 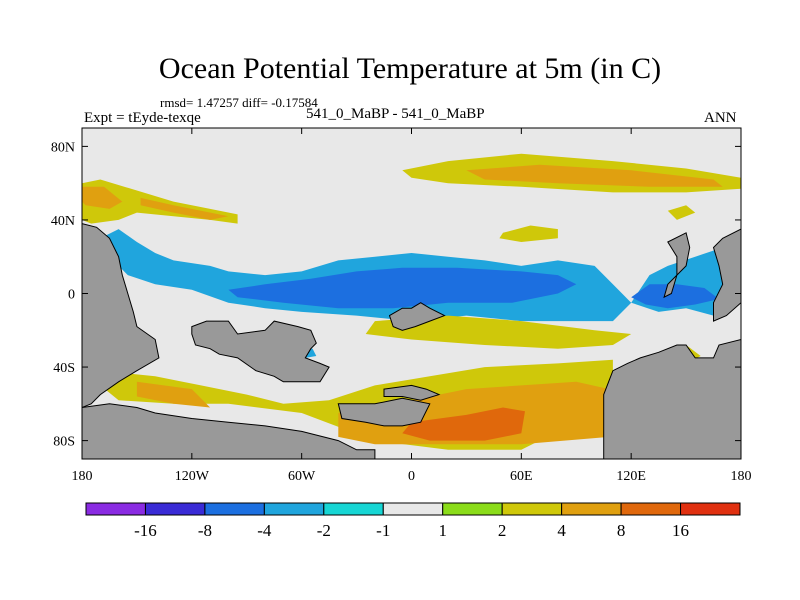 I want to click on colorbar-label-2: -4, so click(x=264, y=530).